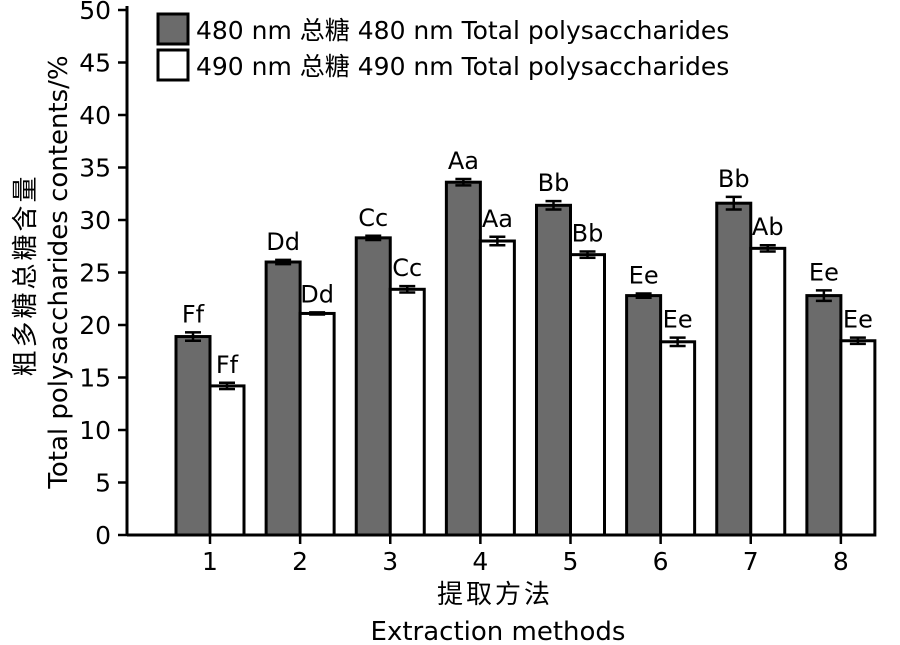 This screenshot has width=900, height=645. I want to click on y-tick-label: 0, so click(103, 535).